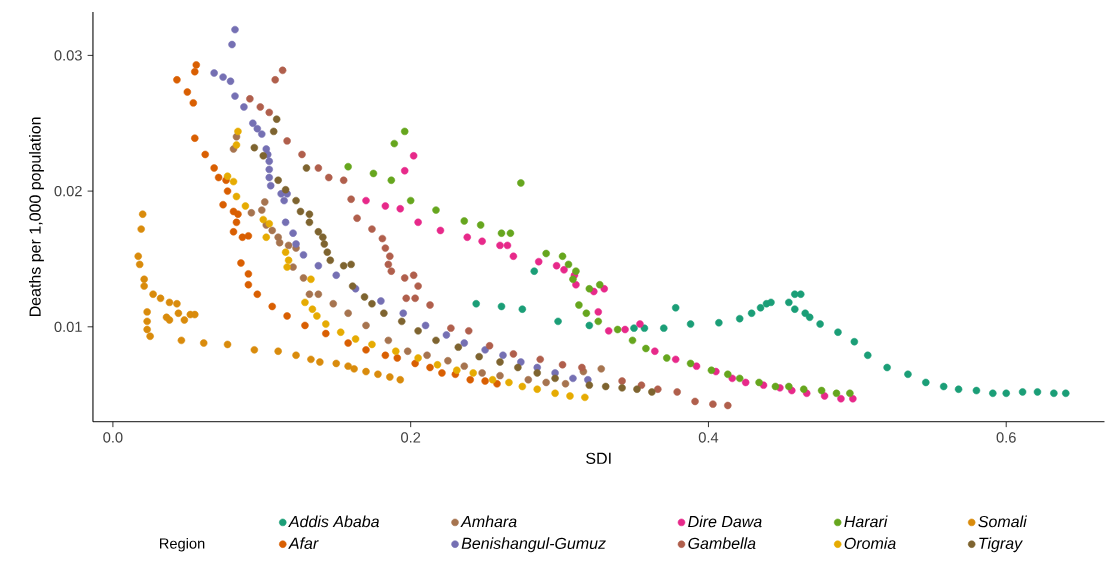  What do you see at coordinates (870, 543) in the screenshot?
I see `legend-label: Oromia` at bounding box center [870, 543].